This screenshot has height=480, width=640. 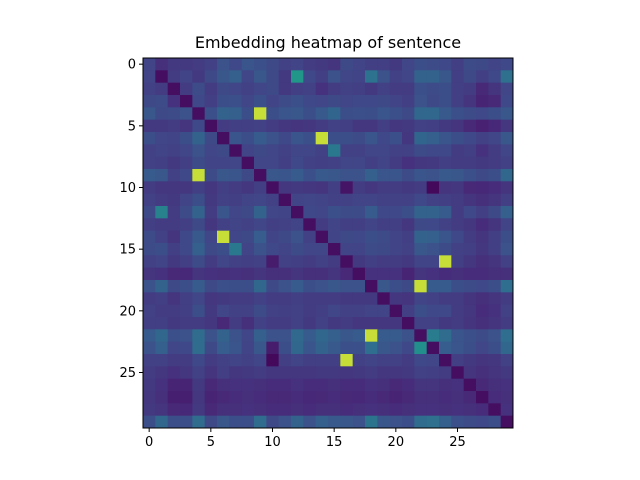 I want to click on y-tick-label: 5, so click(x=132, y=126).